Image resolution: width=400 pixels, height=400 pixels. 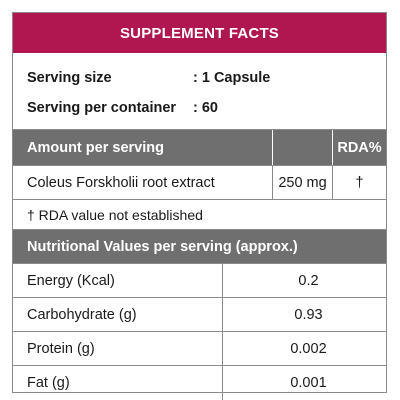 What do you see at coordinates (102, 108) in the screenshot?
I see `servings-per-container-label: Serving per container` at bounding box center [102, 108].